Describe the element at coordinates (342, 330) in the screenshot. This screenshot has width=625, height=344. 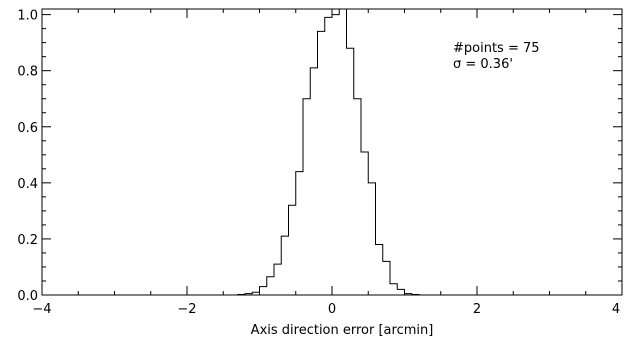
I see `x-axis-label: Axis direction error [arcmin]` at that location.